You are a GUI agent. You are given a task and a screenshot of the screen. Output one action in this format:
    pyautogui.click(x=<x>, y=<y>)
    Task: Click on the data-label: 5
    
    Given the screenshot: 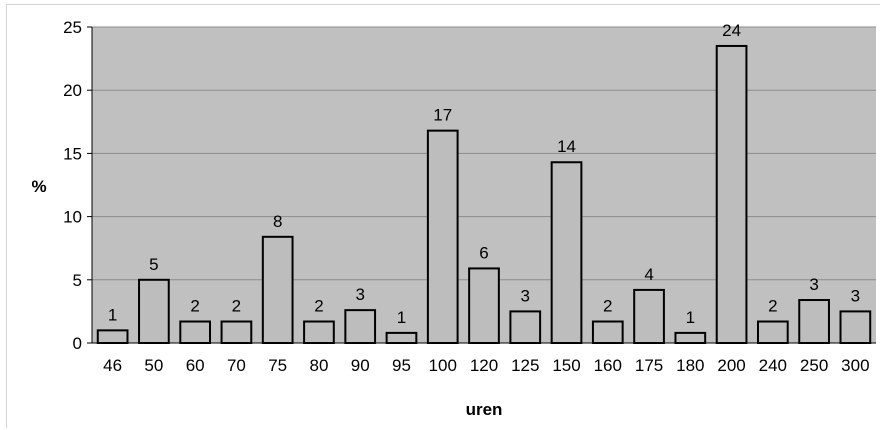 What is the action you would take?
    pyautogui.click(x=153, y=264)
    